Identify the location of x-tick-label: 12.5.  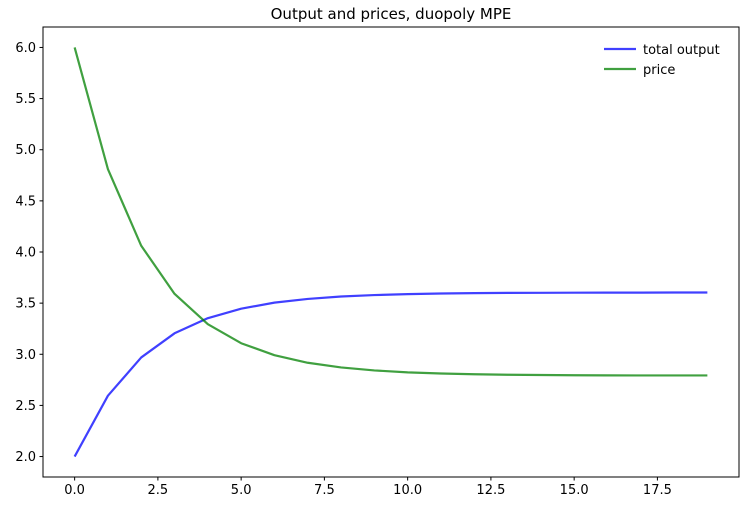
(490, 490).